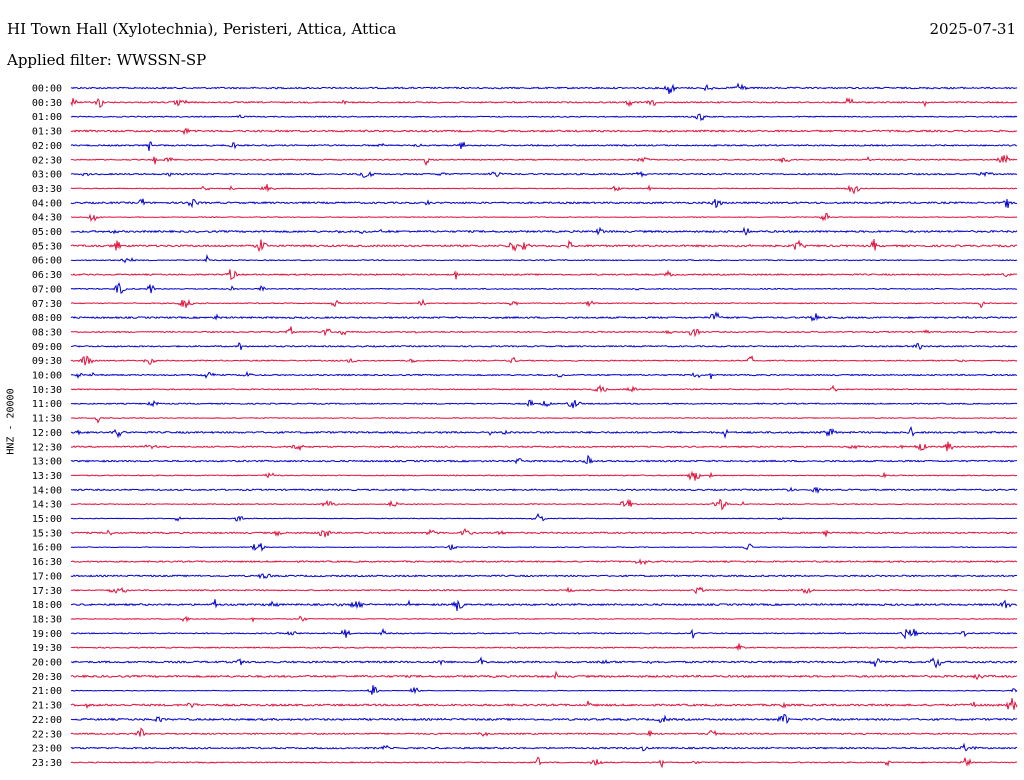 Image resolution: width=1024 pixels, height=780 pixels. Describe the element at coordinates (47, 562) in the screenshot. I see `row-time-label: 16:30` at that location.